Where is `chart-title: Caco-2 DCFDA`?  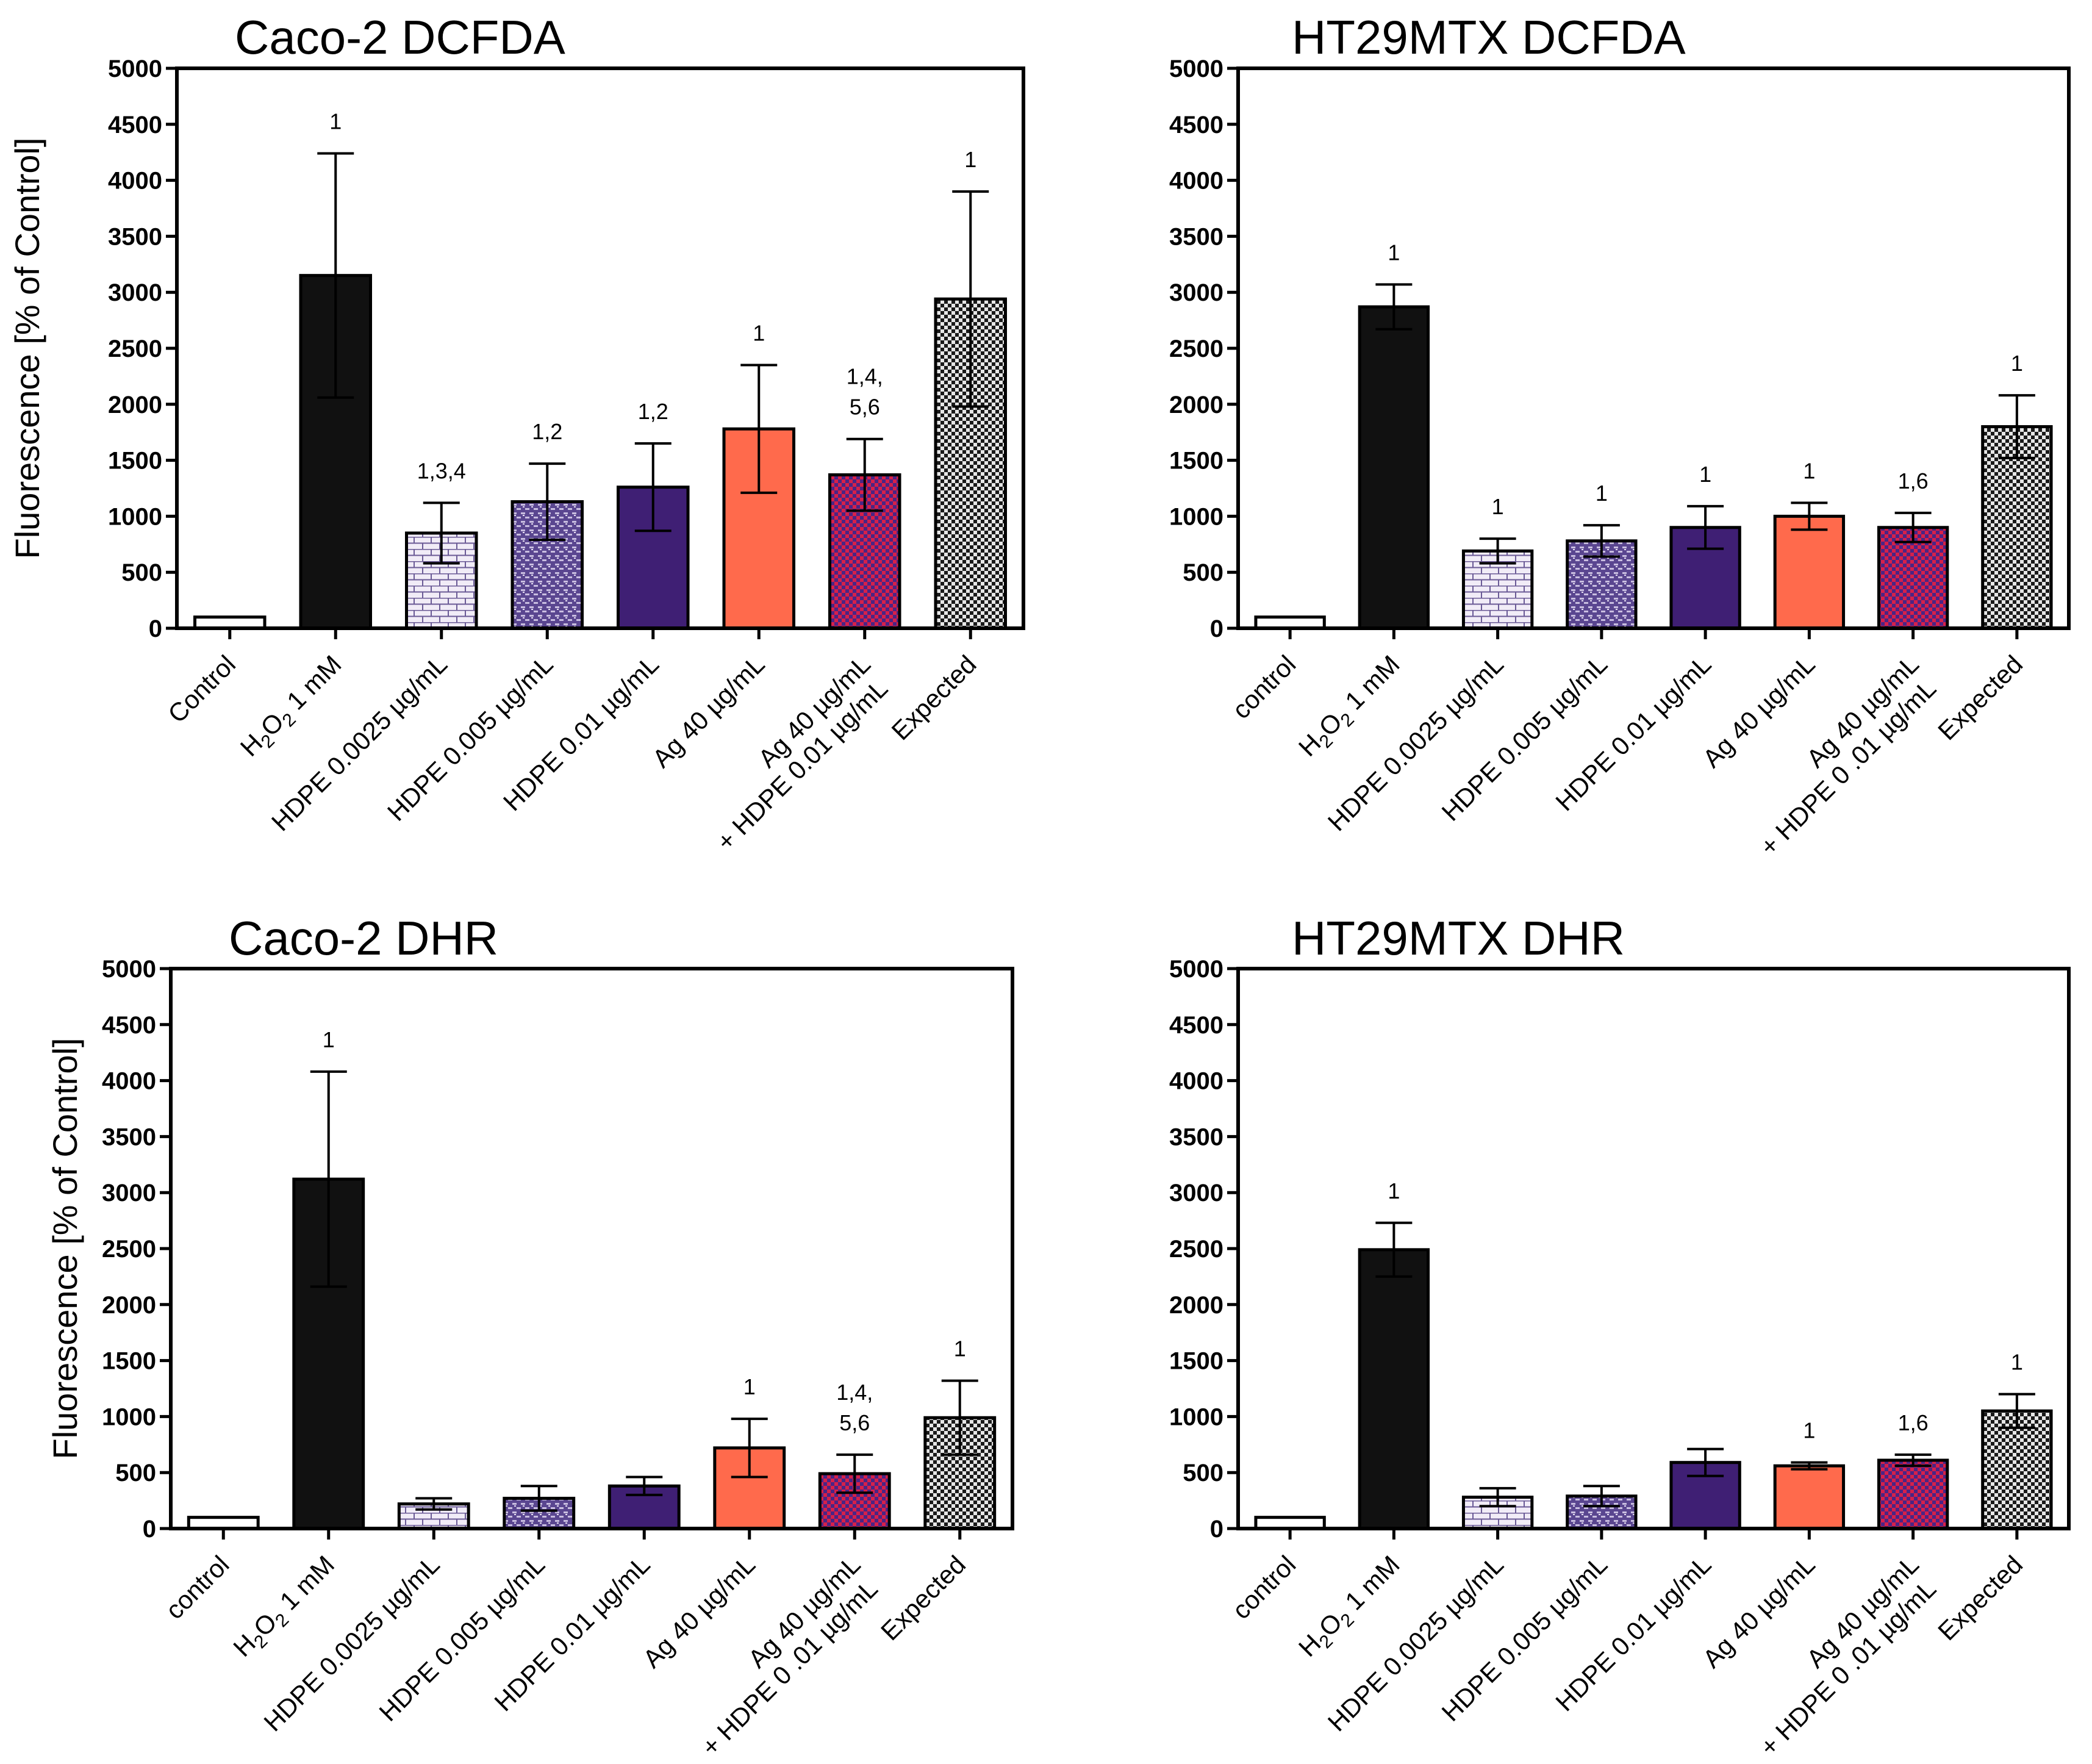 chart-title: Caco-2 DCFDA is located at coordinates (400, 37).